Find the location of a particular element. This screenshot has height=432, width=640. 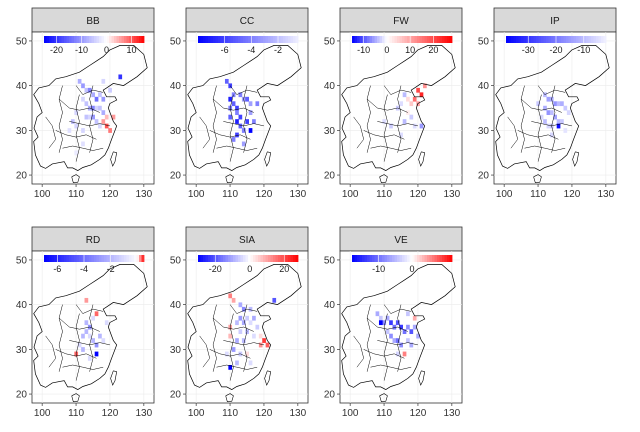

panel-title: BB is located at coordinates (93, 21).